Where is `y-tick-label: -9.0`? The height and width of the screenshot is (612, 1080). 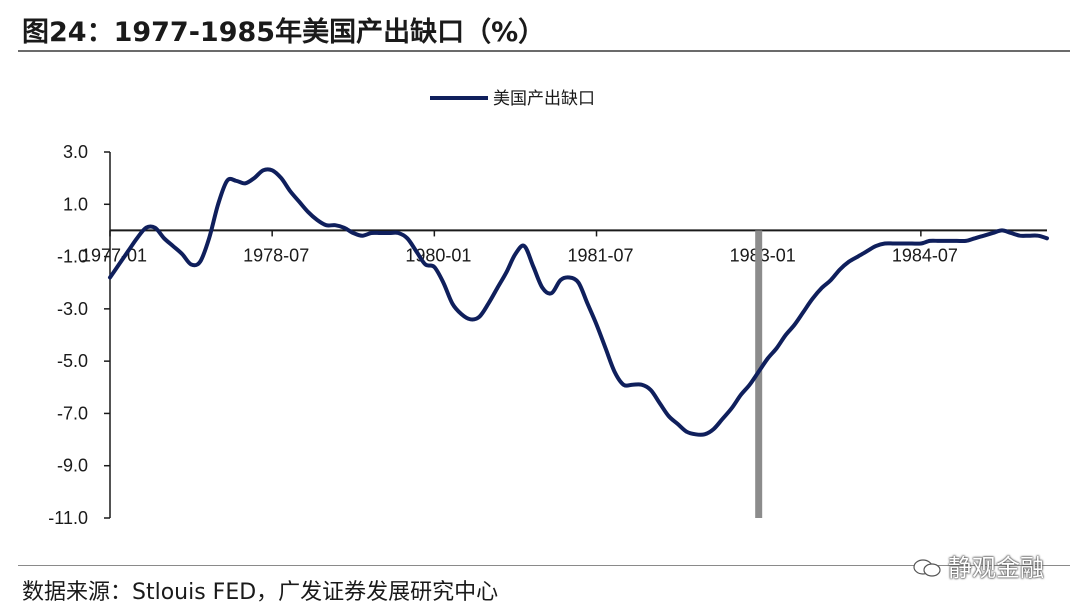 y-tick-label: -9.0 is located at coordinates (72, 466).